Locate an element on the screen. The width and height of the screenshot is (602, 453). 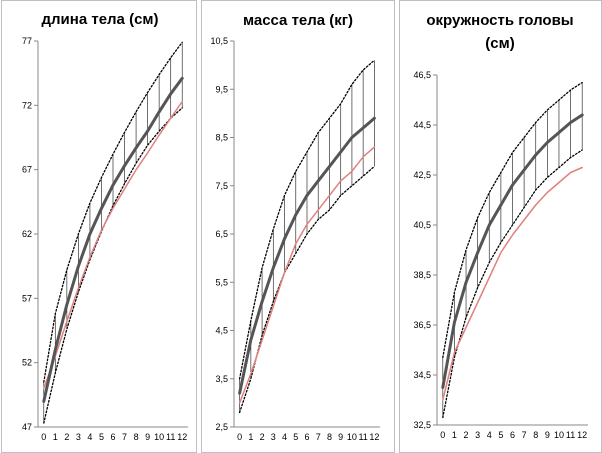
length-x-tick-2: 2 is located at coordinates (66, 437).